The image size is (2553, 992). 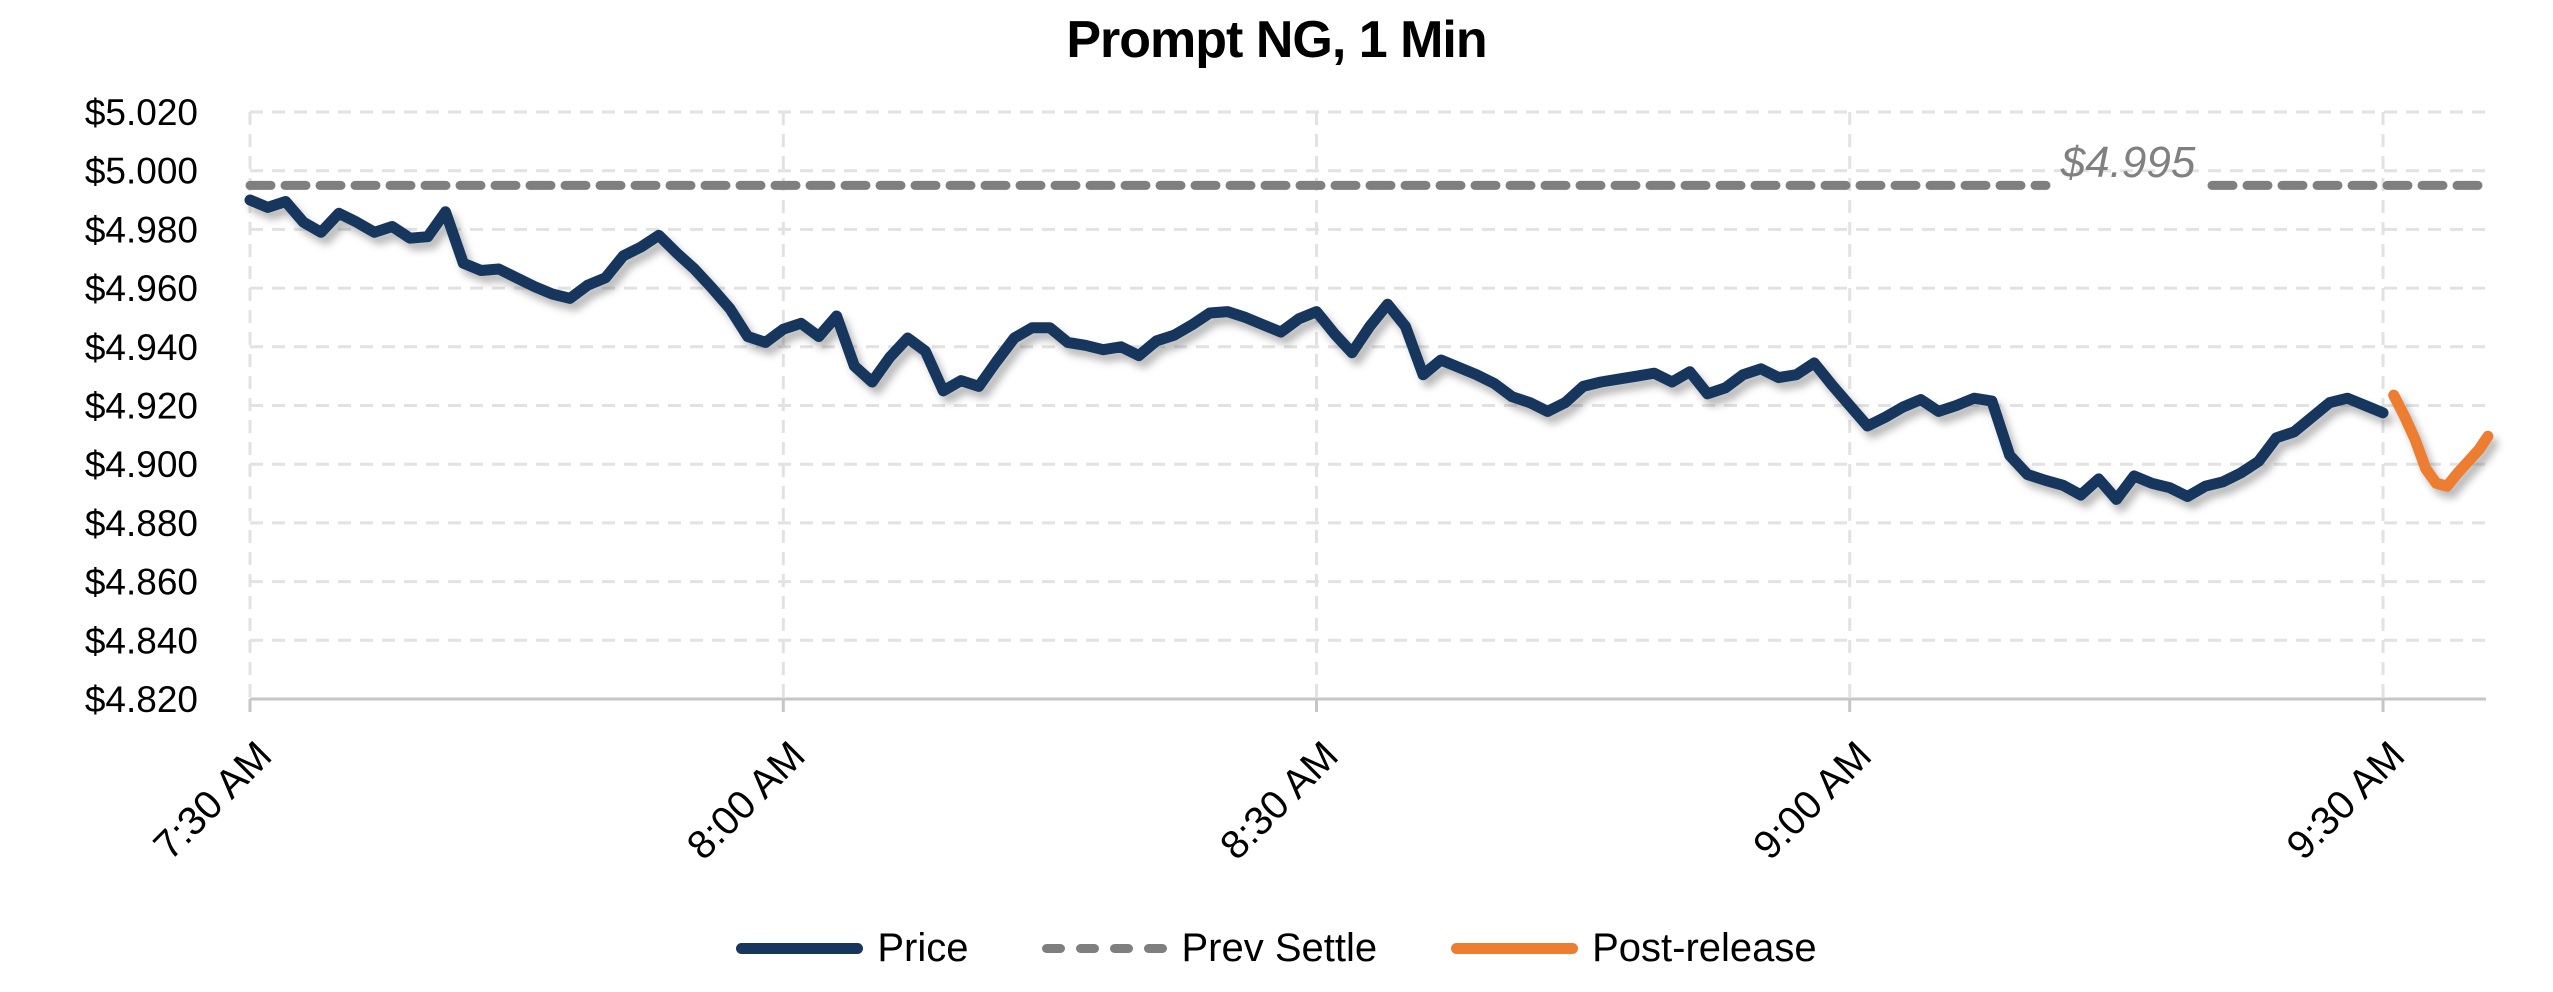 I want to click on y-tick-label: $4.980, so click(x=141, y=229).